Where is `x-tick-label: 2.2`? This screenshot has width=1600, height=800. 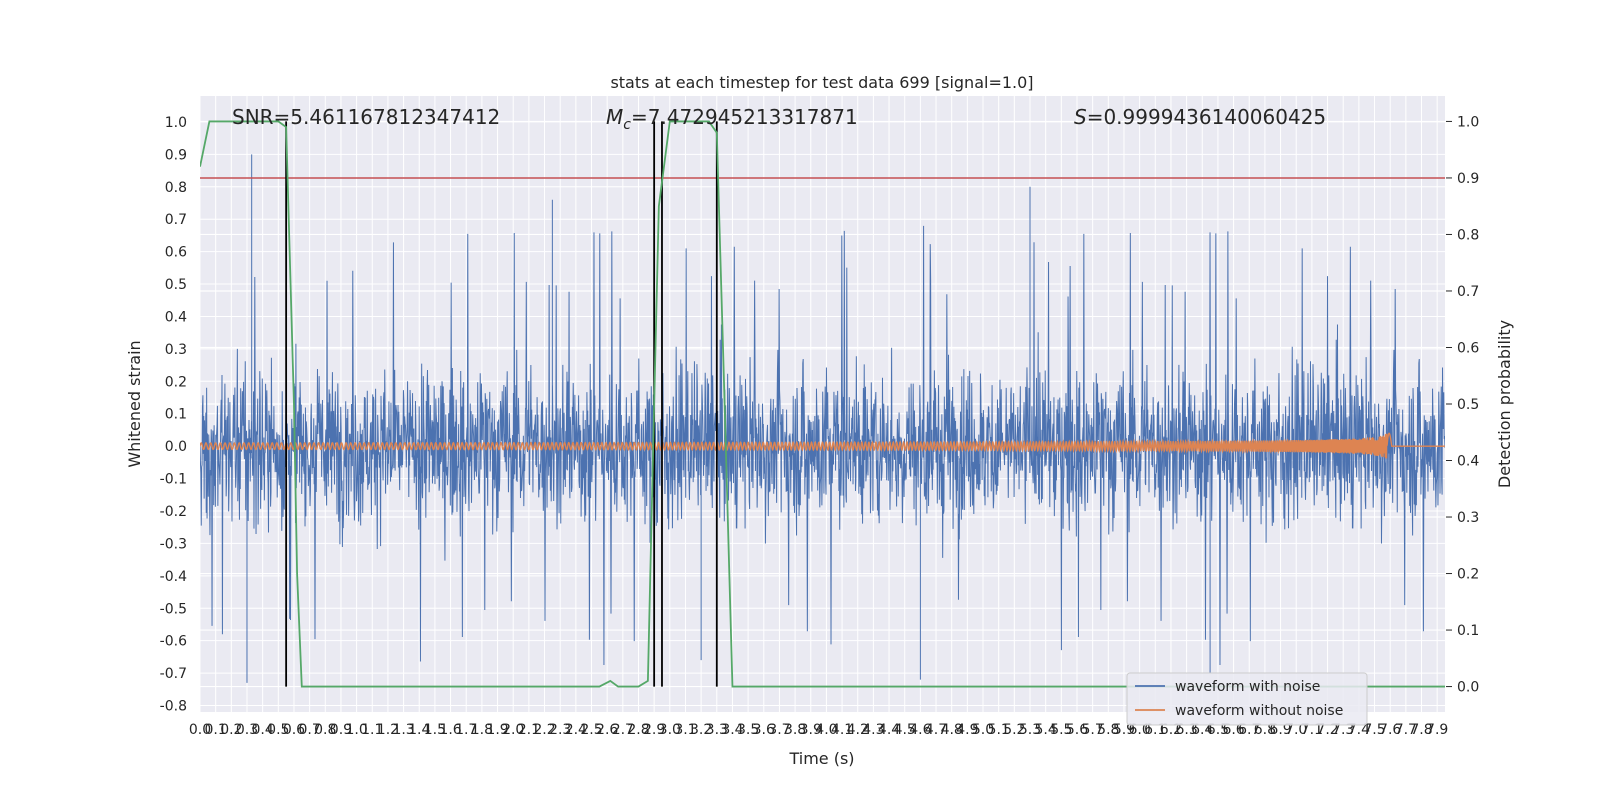 x-tick-label: 2.2 is located at coordinates (544, 730).